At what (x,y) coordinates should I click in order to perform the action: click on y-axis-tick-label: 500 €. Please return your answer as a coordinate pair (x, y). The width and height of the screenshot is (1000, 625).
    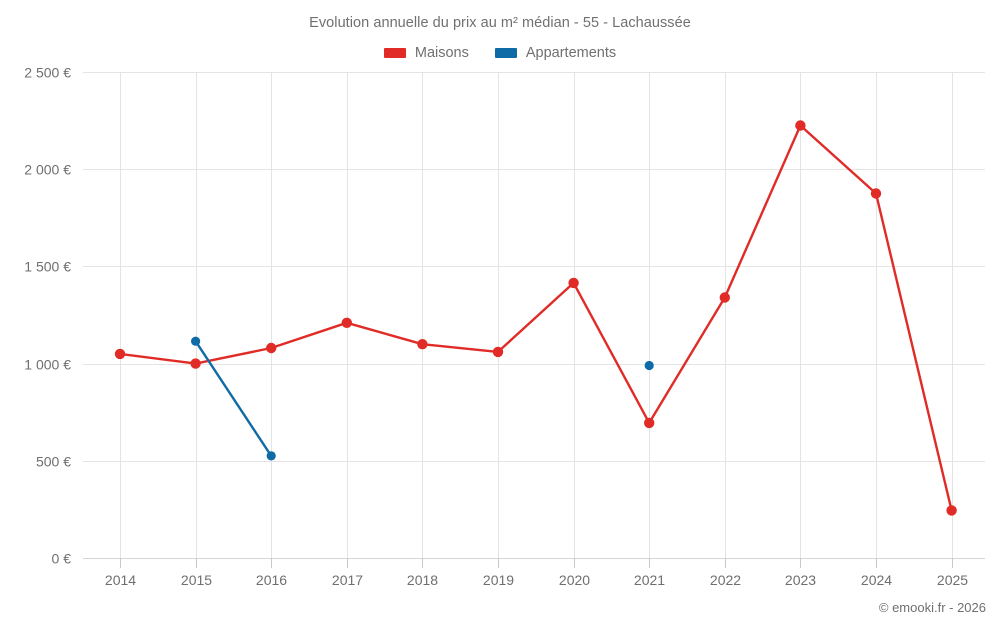
    Looking at the image, I should click on (53, 462).